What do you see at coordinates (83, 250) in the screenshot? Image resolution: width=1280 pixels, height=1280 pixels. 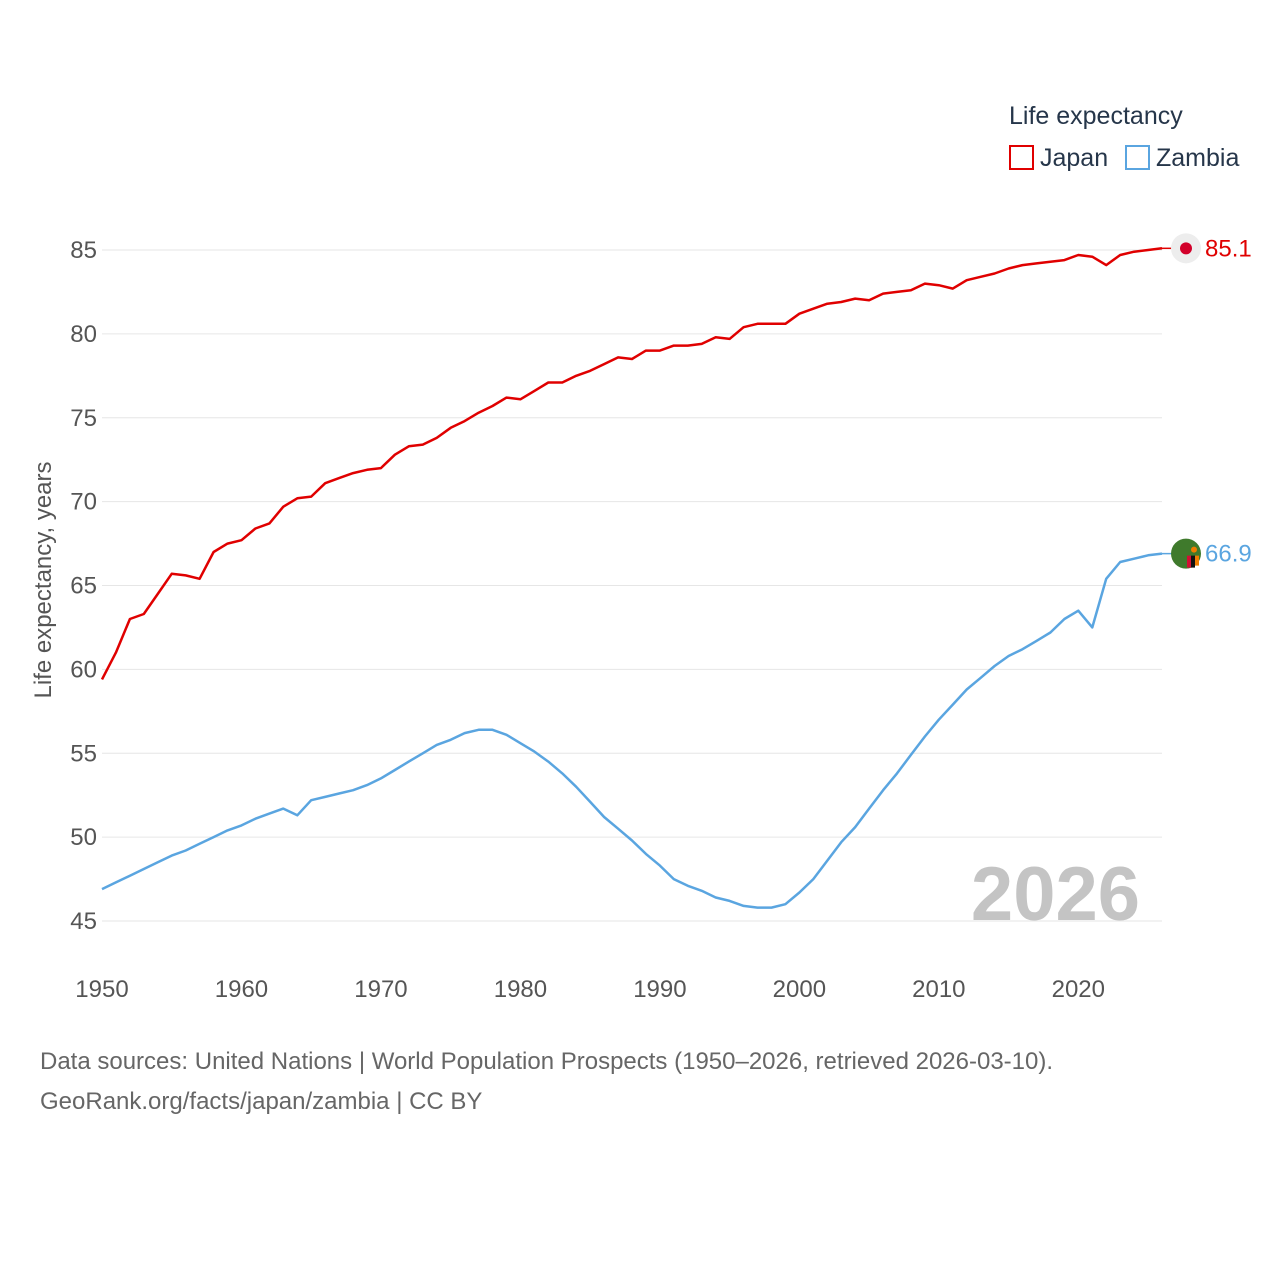 I see `y-tick-label-85: 85` at bounding box center [83, 250].